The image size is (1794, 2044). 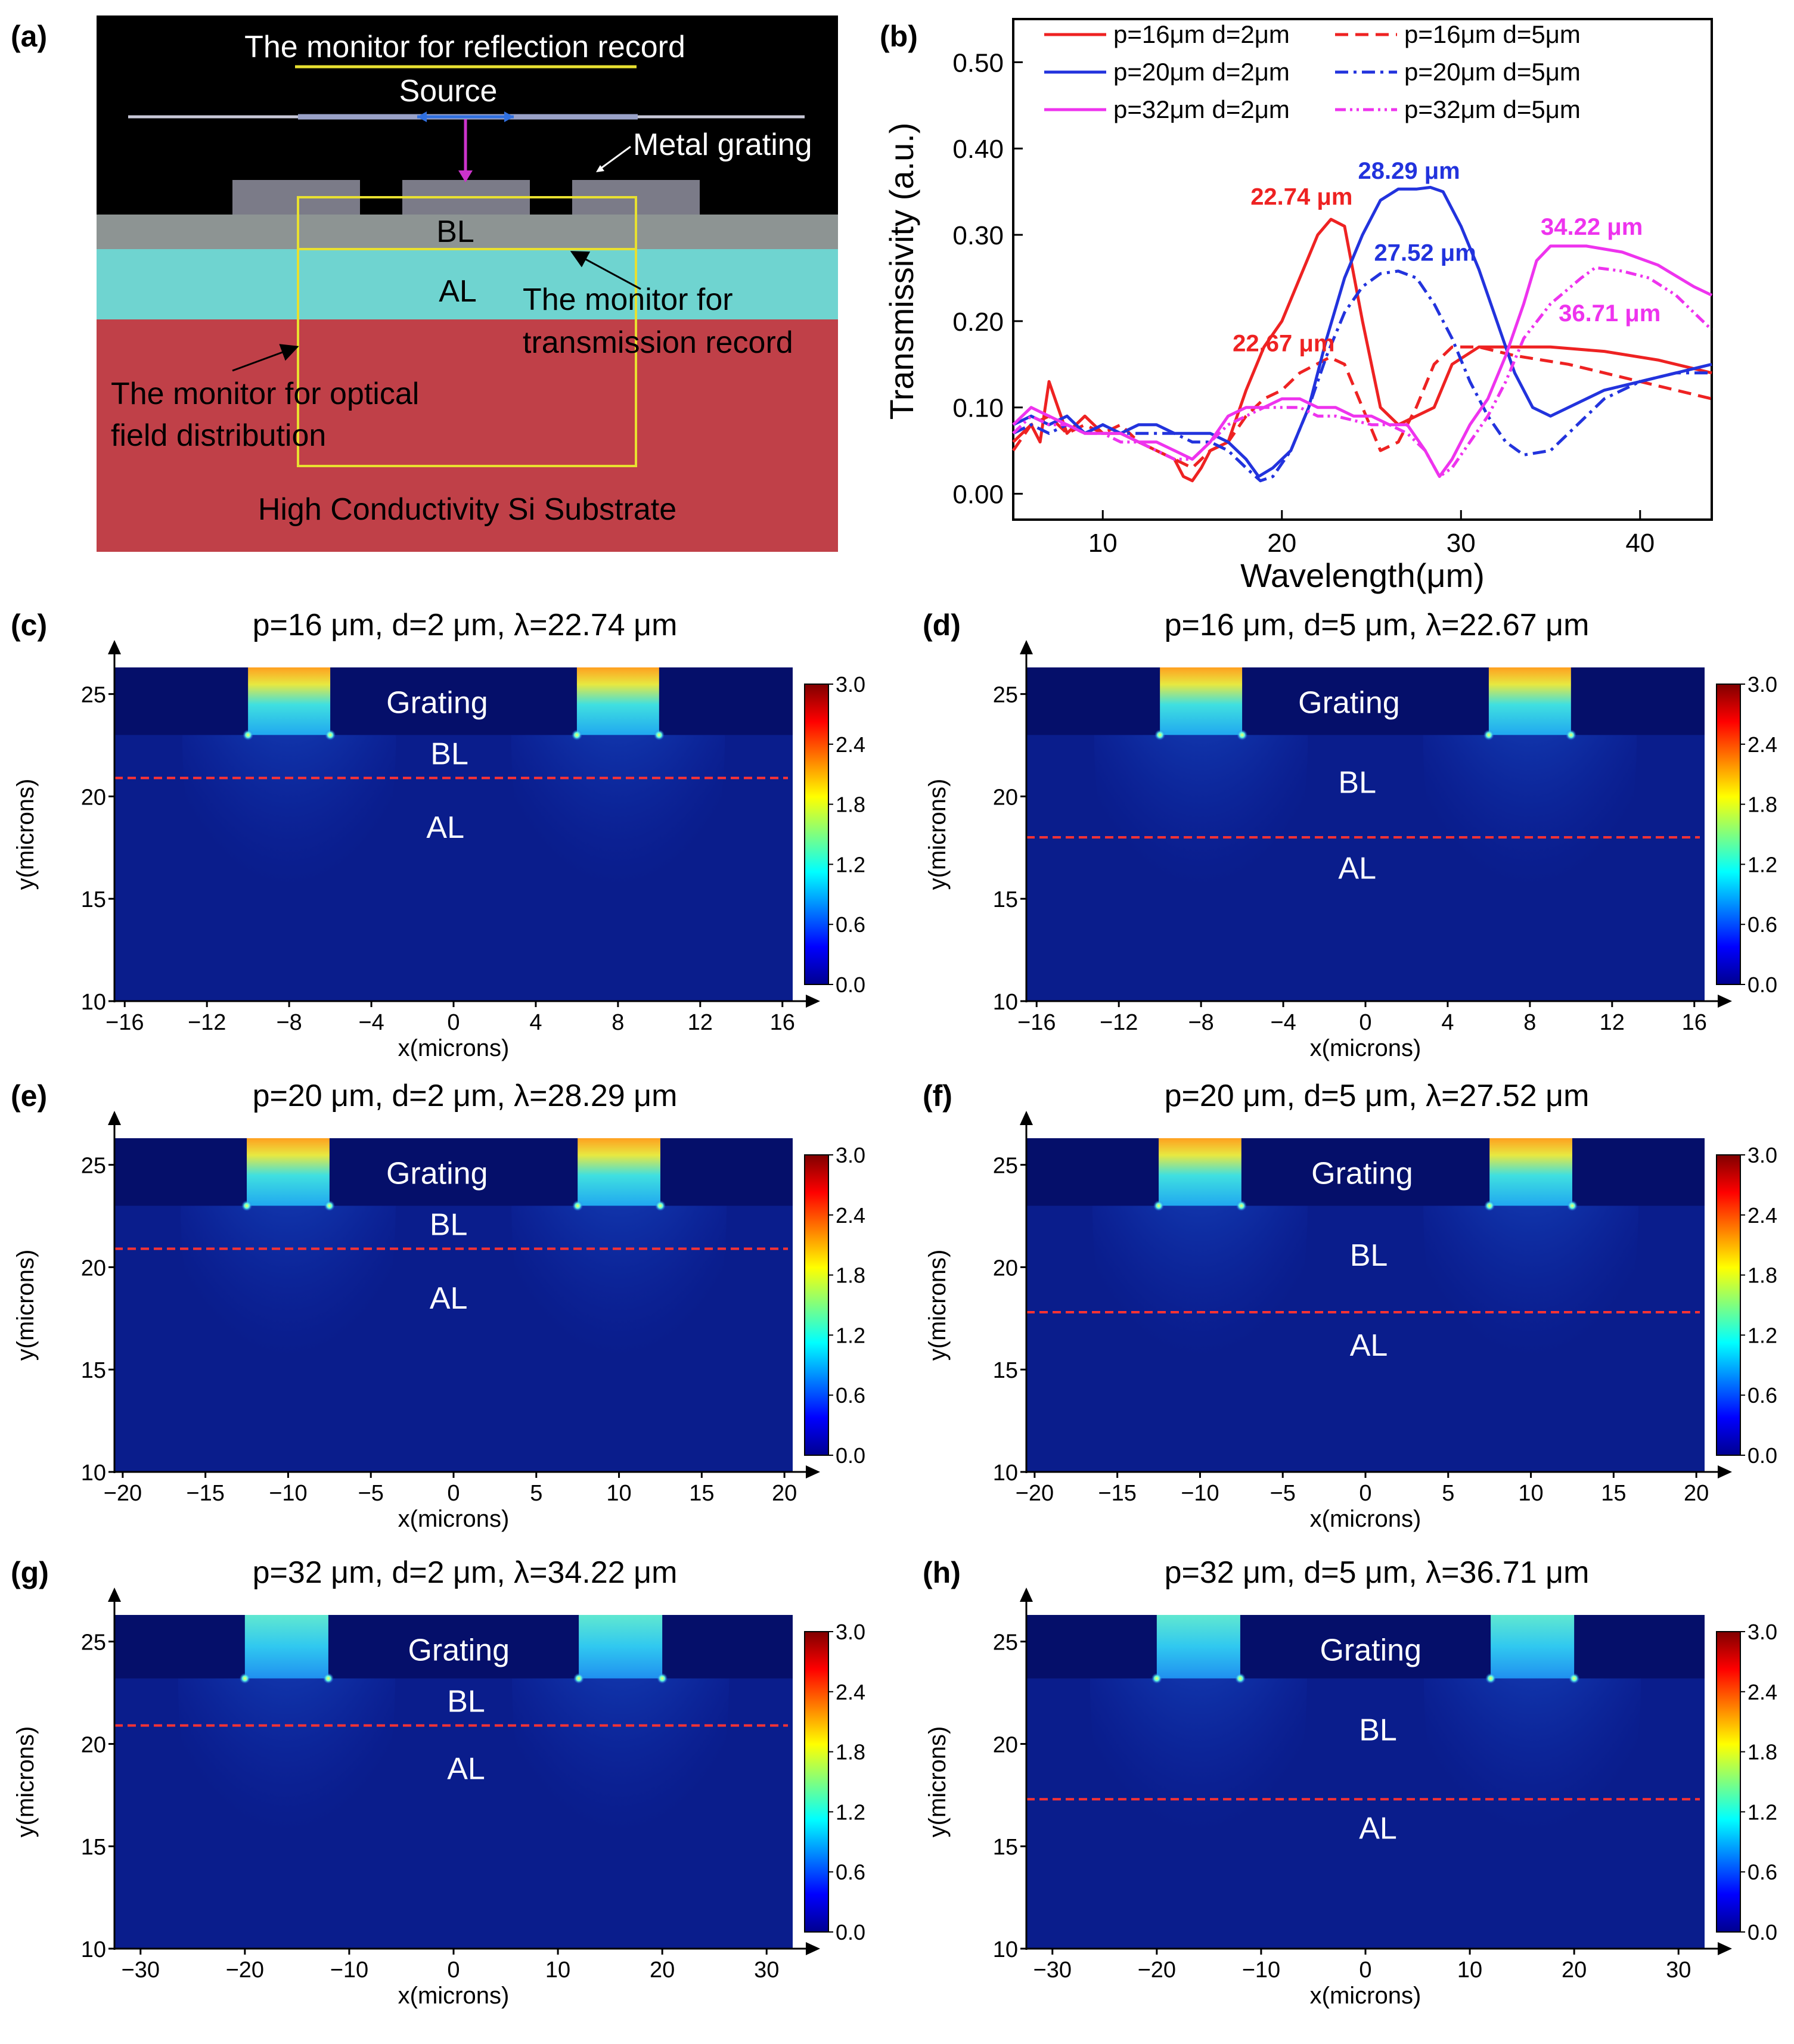 What do you see at coordinates (662, 1970) in the screenshot?
I see `x-tick-label: 20` at bounding box center [662, 1970].